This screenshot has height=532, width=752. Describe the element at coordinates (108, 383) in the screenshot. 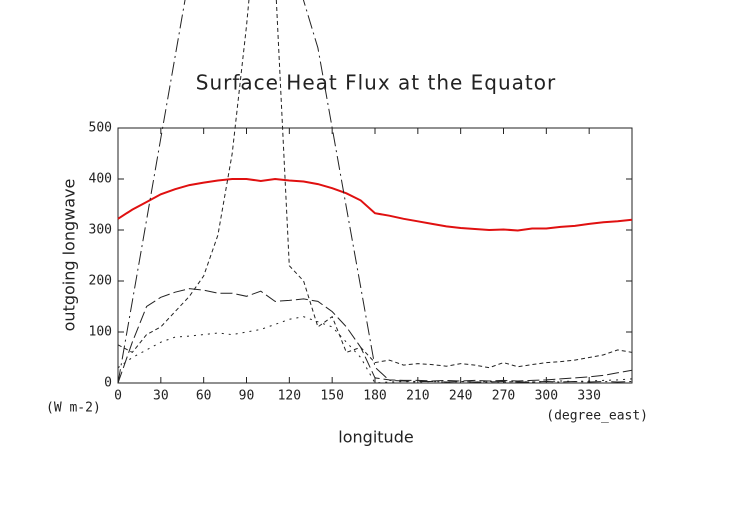

I see `y-tick-label: 0` at that location.